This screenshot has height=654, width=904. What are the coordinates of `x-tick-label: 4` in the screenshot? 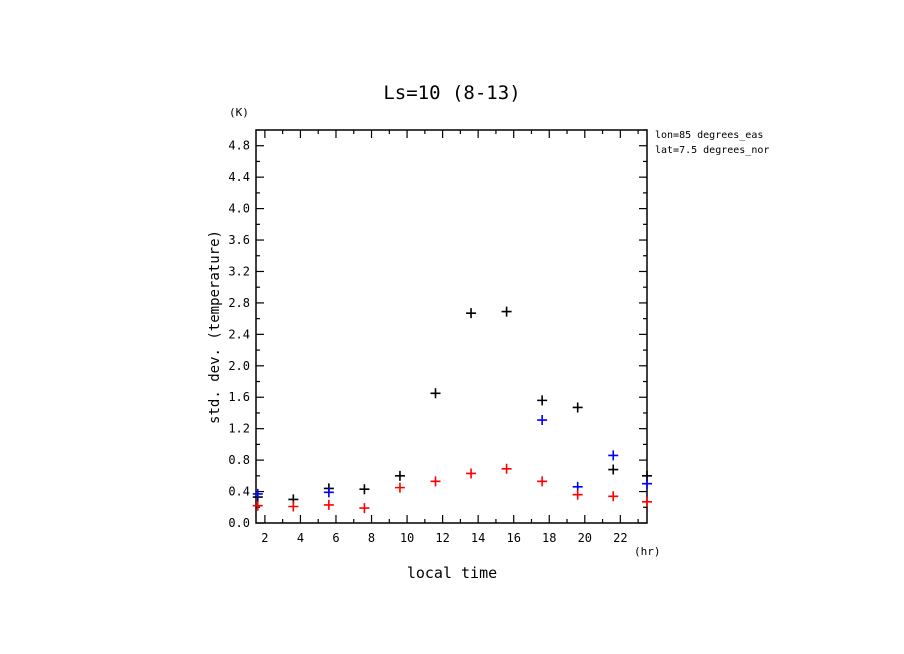 It's located at (300, 538).